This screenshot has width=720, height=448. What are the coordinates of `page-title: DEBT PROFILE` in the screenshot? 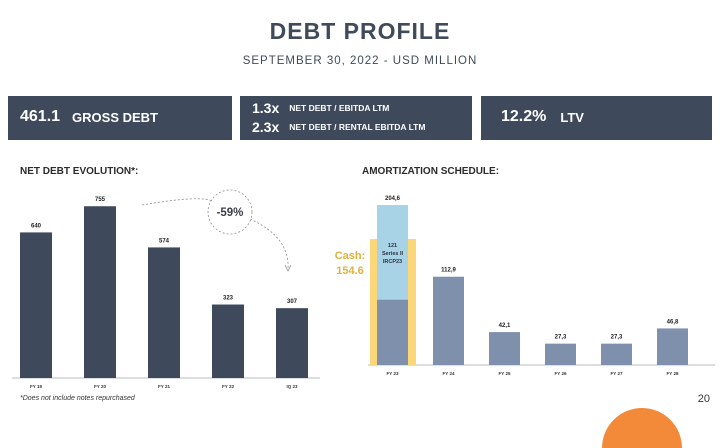 It's located at (360, 31).